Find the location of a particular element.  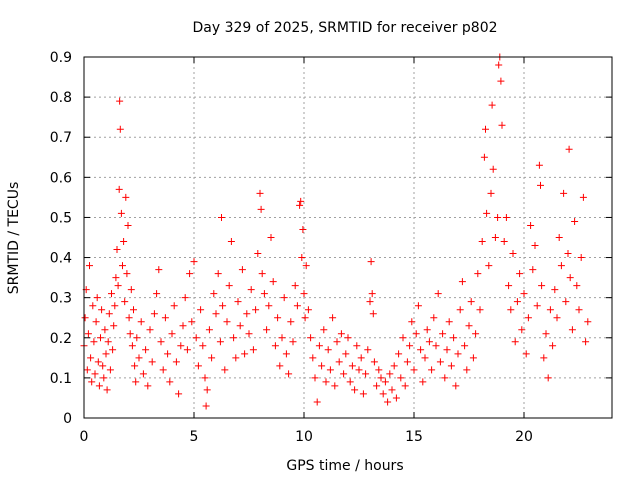

y-tick-label: 0.9 is located at coordinates (61, 58).